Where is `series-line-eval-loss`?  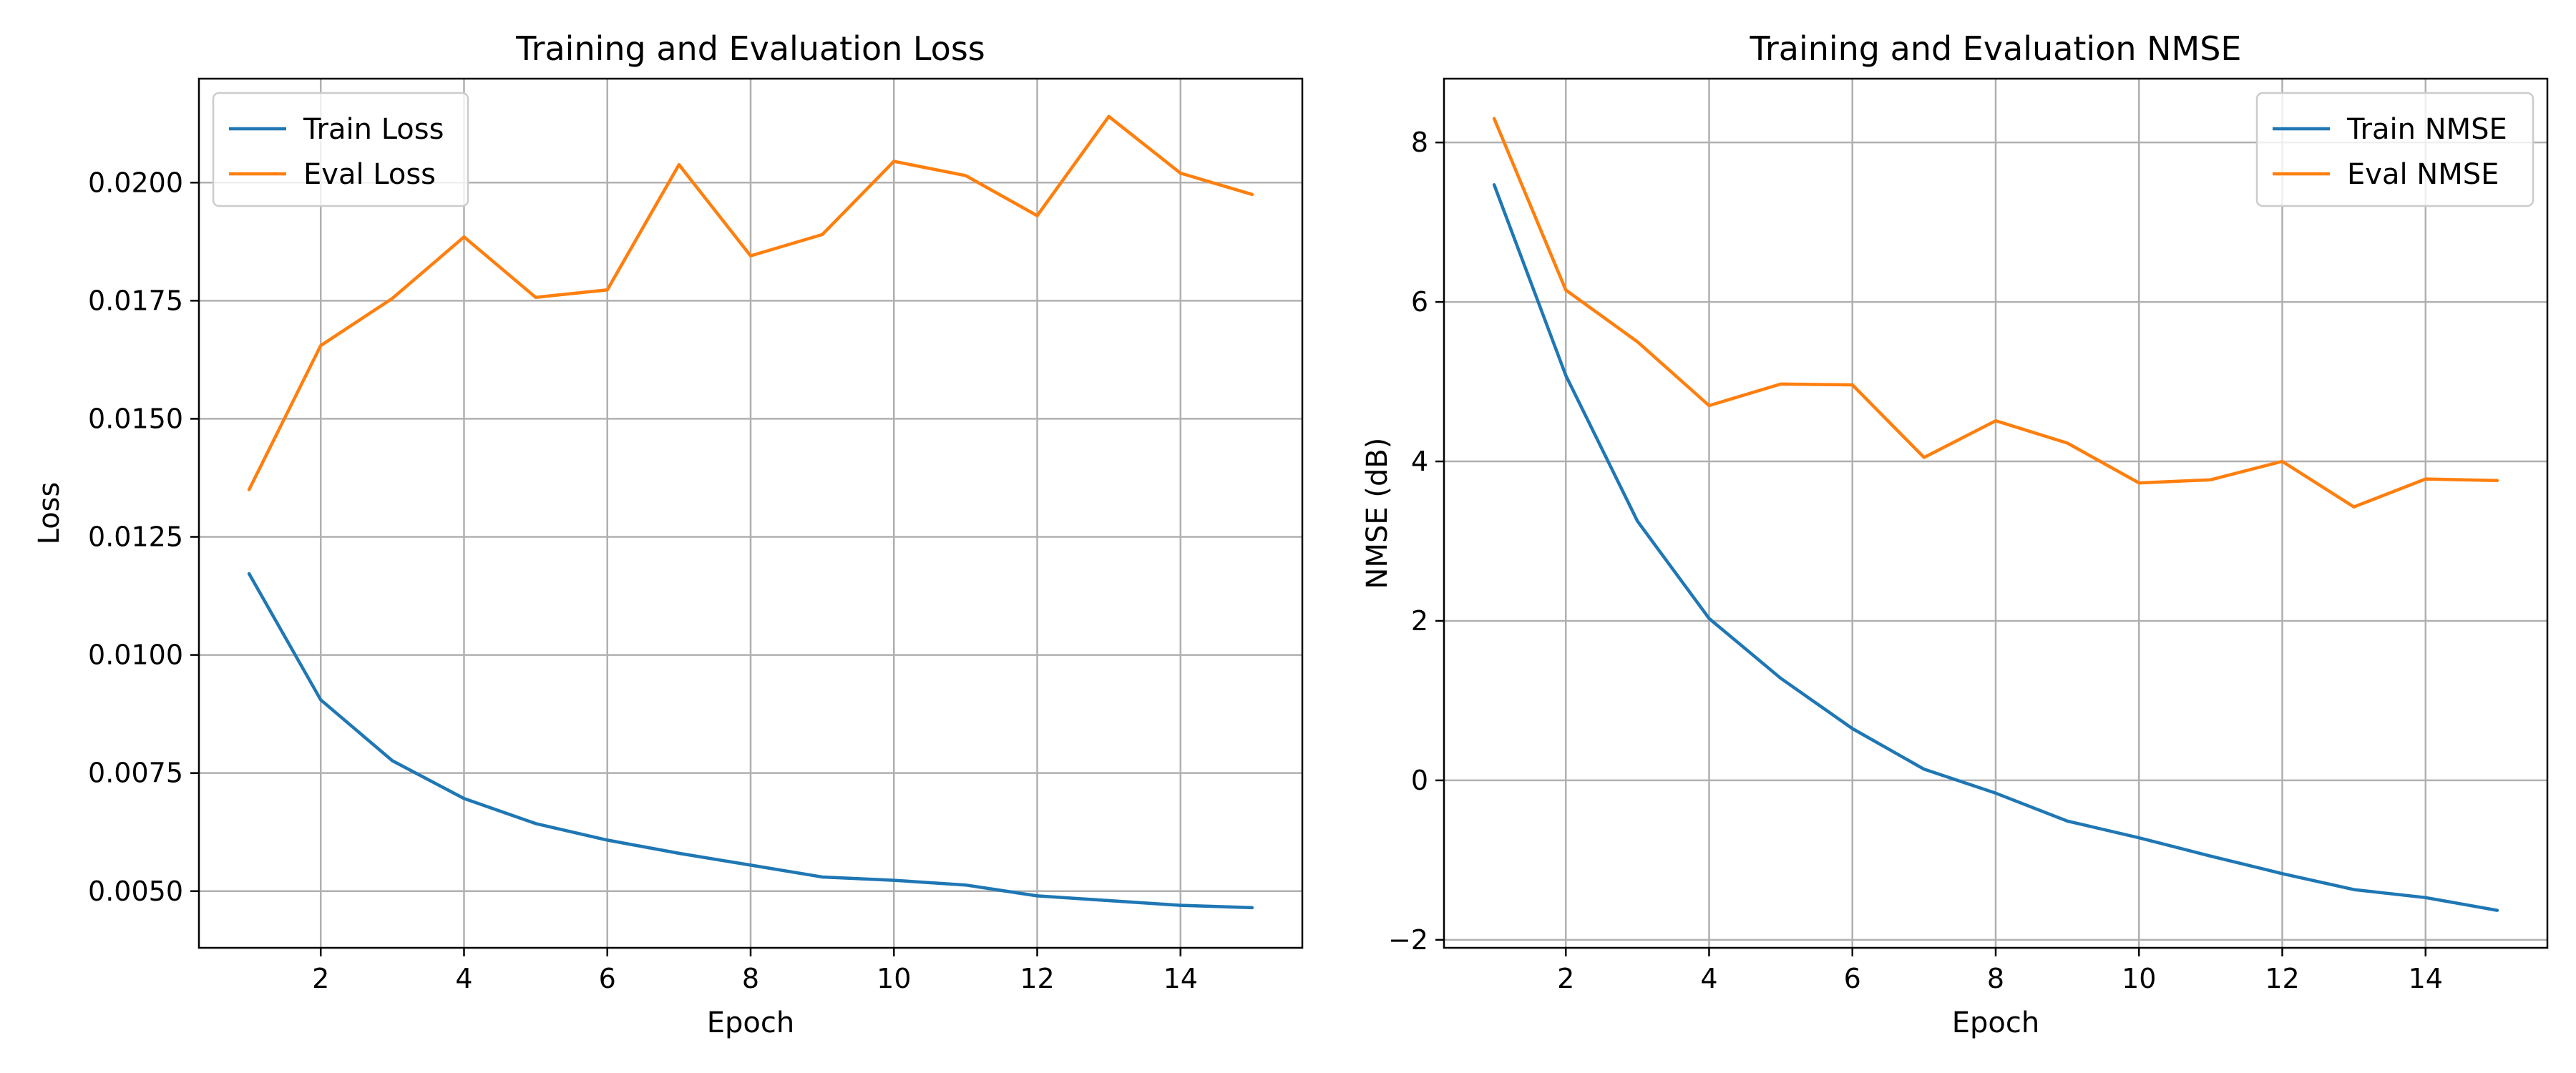
series-line-eval-loss is located at coordinates (750, 302).